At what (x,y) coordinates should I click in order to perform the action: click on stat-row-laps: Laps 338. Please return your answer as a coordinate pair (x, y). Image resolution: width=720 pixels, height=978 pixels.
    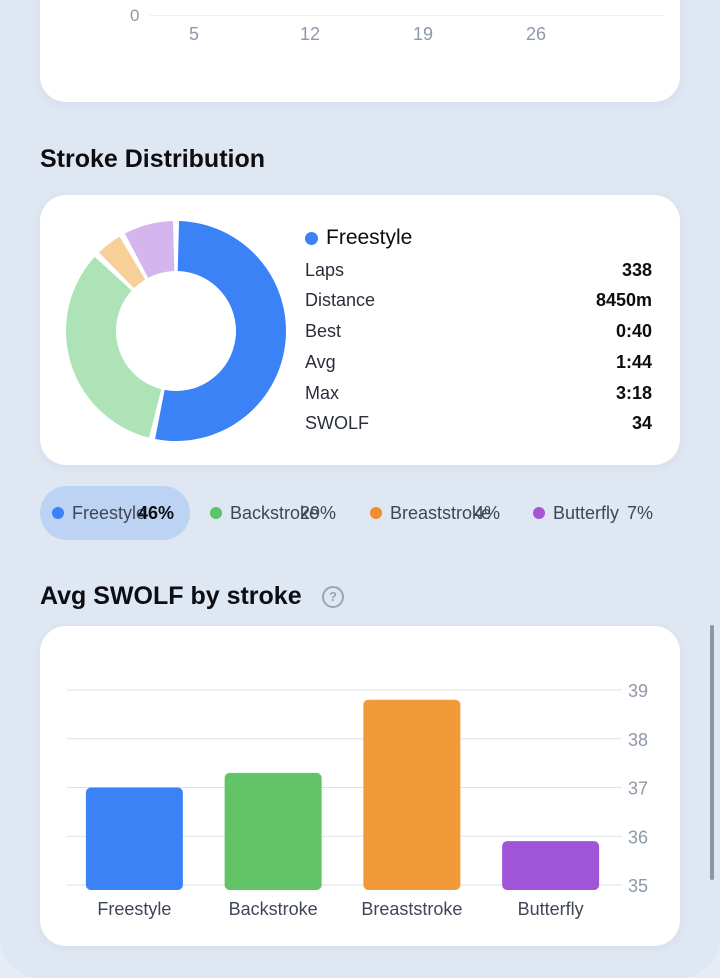
    Looking at the image, I should click on (478, 270).